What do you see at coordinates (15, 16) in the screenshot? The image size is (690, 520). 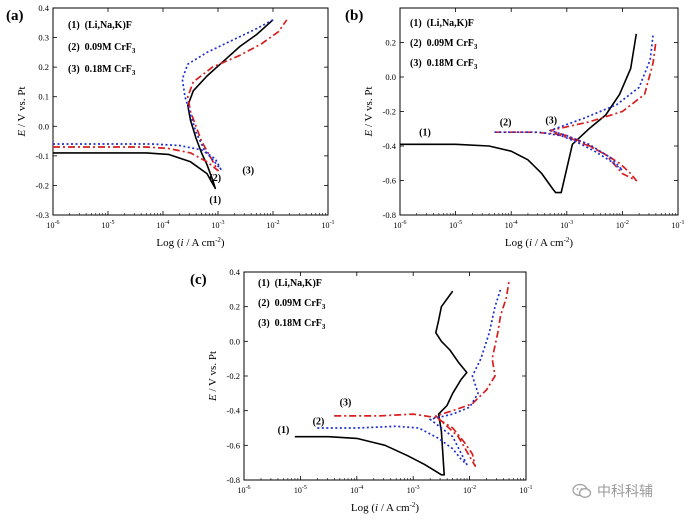 I see `panel-label: (a)` at bounding box center [15, 16].